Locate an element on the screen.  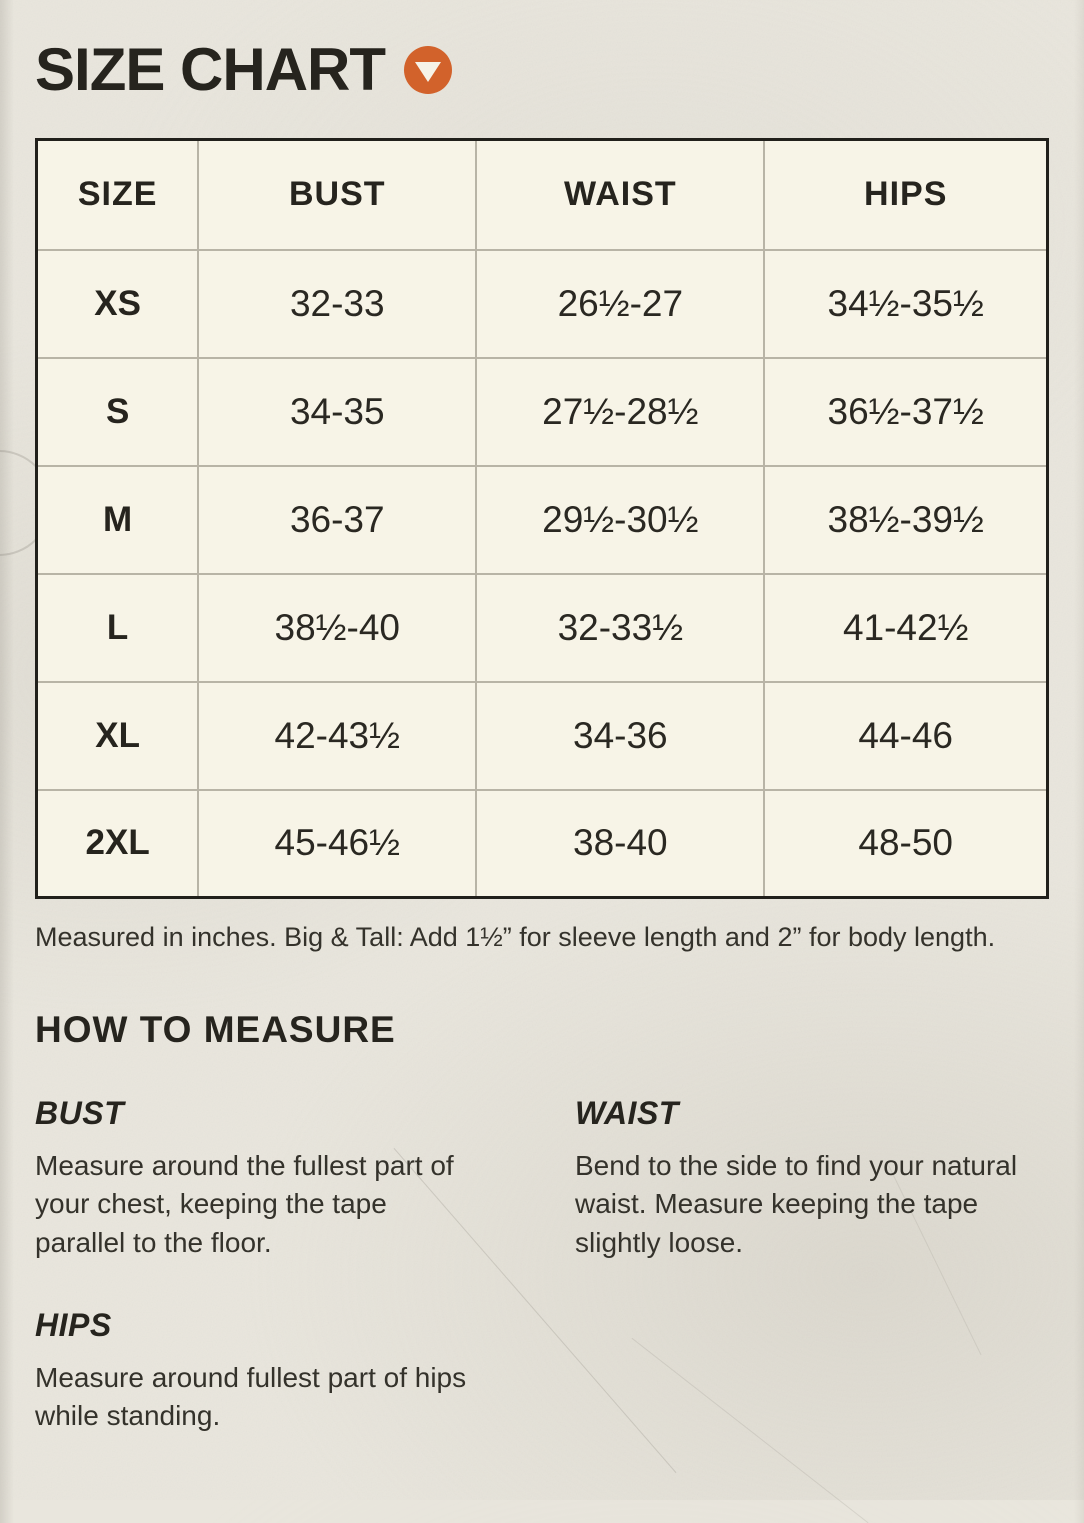
bust-cell: 42-43½ is located at coordinates (337, 735).